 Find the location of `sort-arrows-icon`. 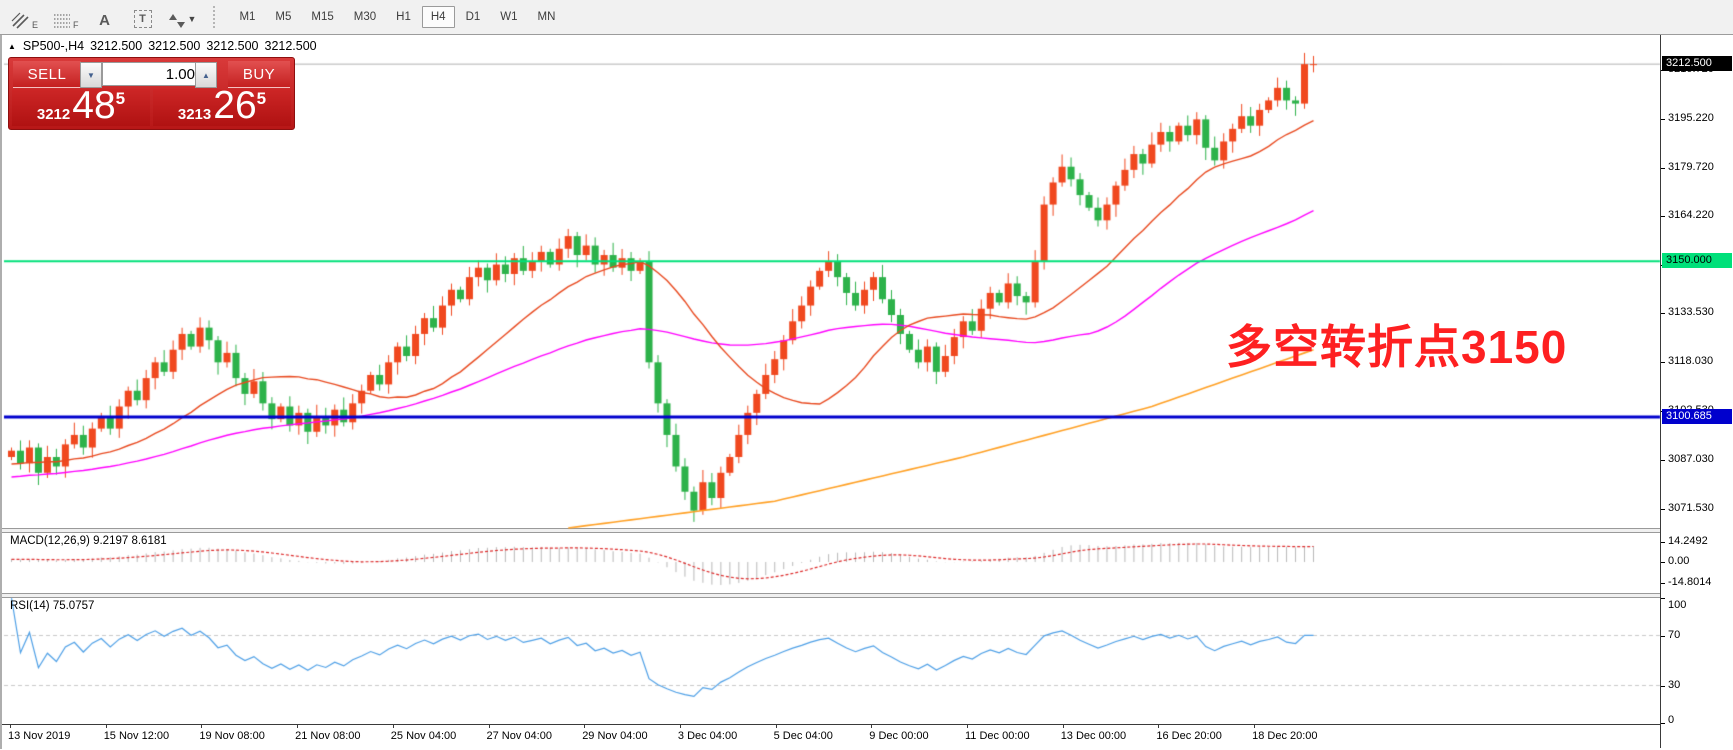

sort-arrows-icon is located at coordinates (176, 21).